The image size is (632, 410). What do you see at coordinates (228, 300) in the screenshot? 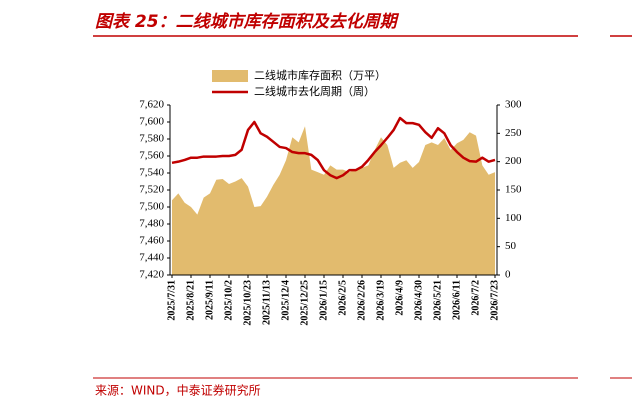
I see `x-tick-label: 2025/10/2` at bounding box center [228, 300].